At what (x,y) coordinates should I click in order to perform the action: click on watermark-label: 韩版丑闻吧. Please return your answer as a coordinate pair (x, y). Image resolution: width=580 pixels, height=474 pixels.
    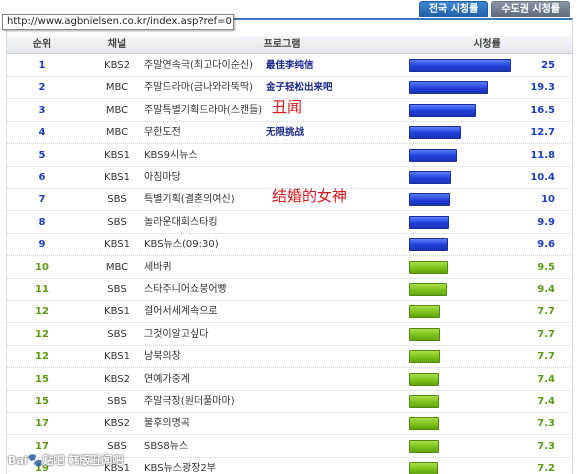
    Looking at the image, I should click on (96, 460).